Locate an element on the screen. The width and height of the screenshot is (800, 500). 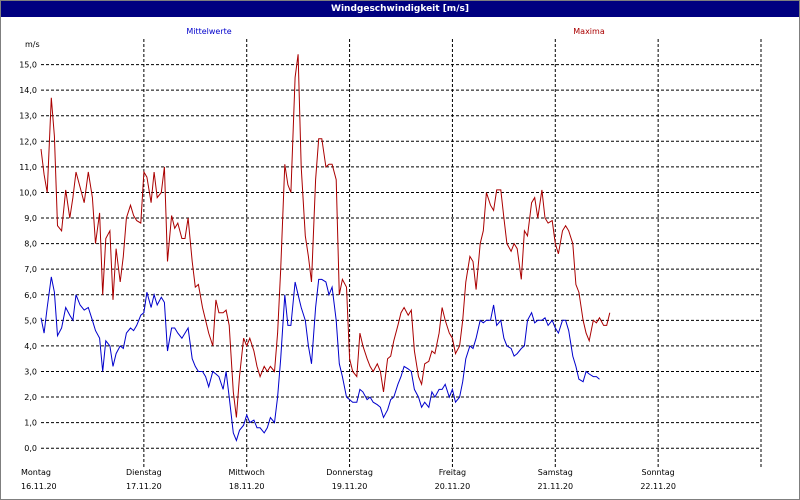
y-tick-label: 10,0 is located at coordinates (28, 192).